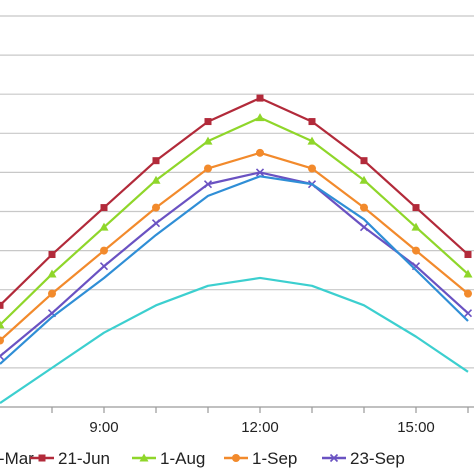 The width and height of the screenshot is (474, 474). I want to click on legend-label-0: 21-Mar, so click(17, 458).